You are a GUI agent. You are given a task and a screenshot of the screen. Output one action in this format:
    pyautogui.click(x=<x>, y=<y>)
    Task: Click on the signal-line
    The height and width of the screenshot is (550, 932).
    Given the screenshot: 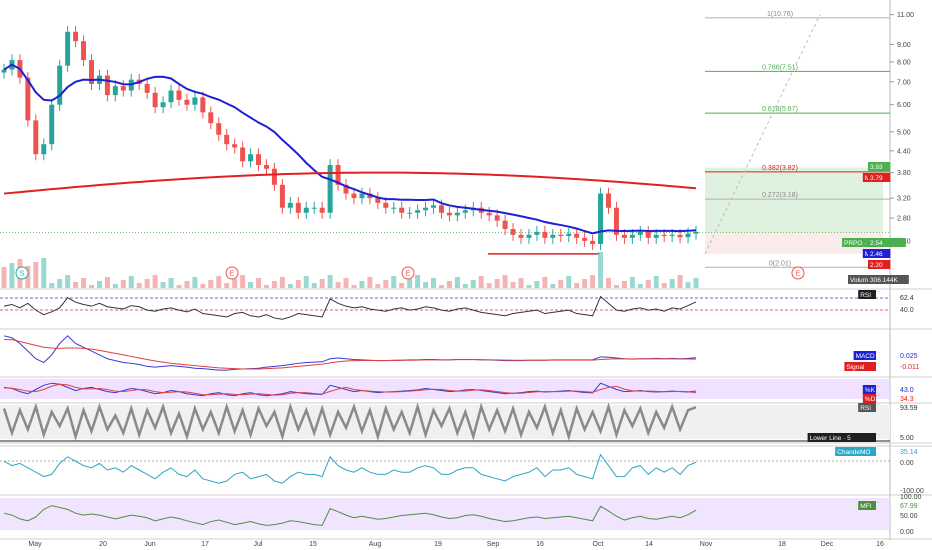 What is the action you would take?
    pyautogui.click(x=350, y=354)
    